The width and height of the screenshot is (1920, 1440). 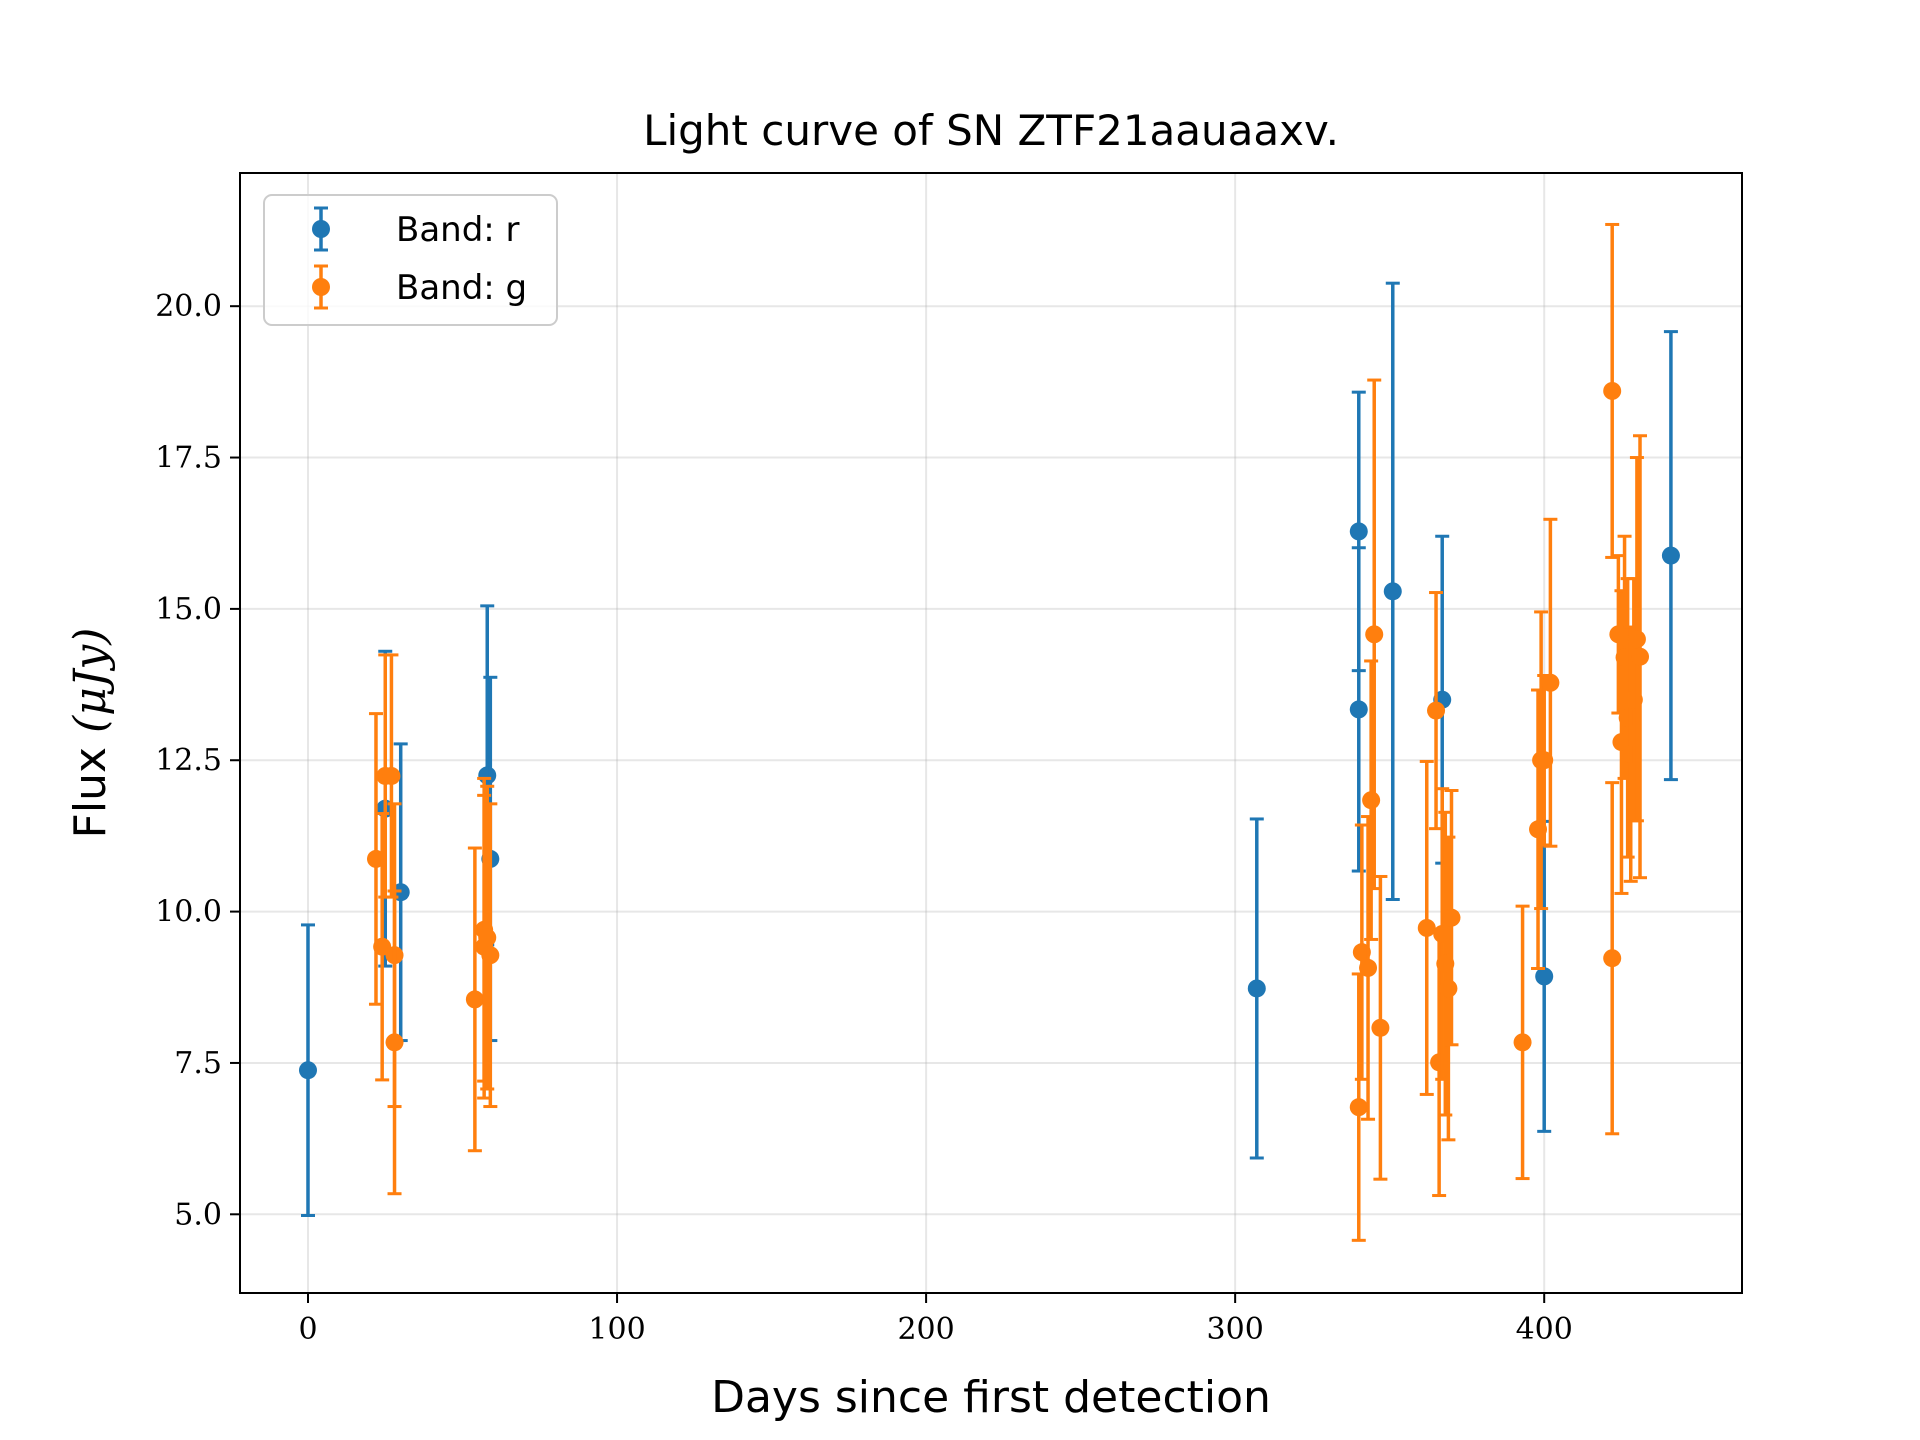 What do you see at coordinates (188, 458) in the screenshot?
I see `y-tick-label: 17.5` at bounding box center [188, 458].